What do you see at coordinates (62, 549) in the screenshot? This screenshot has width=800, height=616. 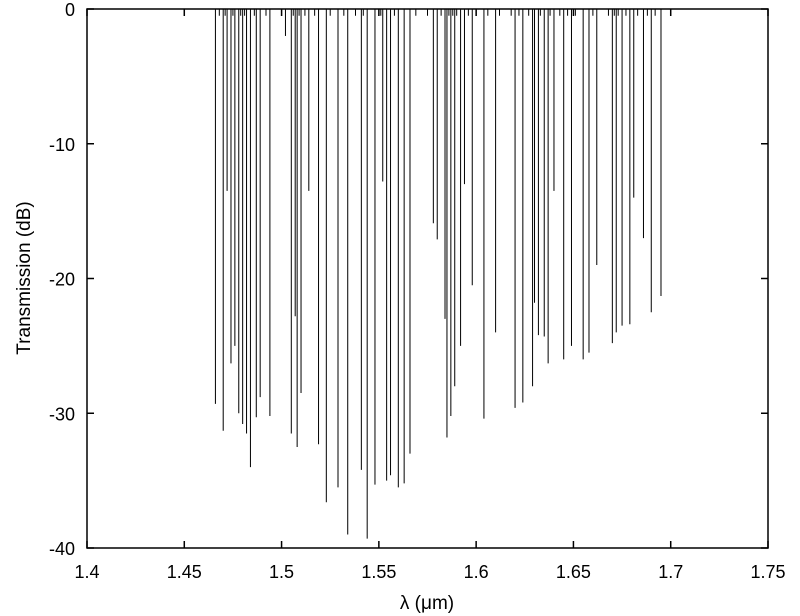 I see `y-tick-label: -40` at bounding box center [62, 549].